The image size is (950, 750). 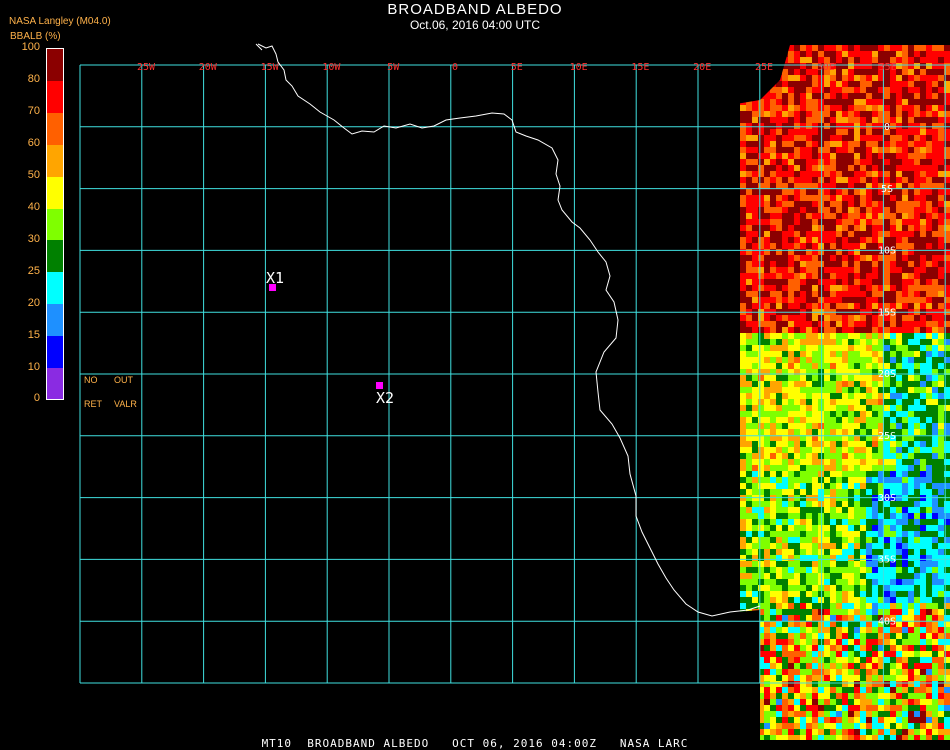 What do you see at coordinates (33, 271) in the screenshot?
I see `colorbar-tick-label: 25` at bounding box center [33, 271].